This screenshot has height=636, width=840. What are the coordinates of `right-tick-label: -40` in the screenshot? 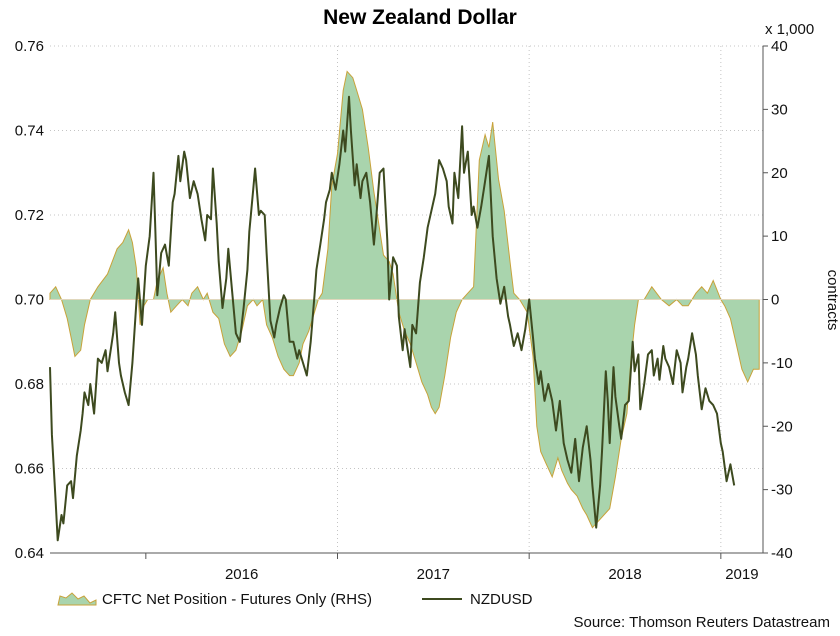 It's located at (782, 553).